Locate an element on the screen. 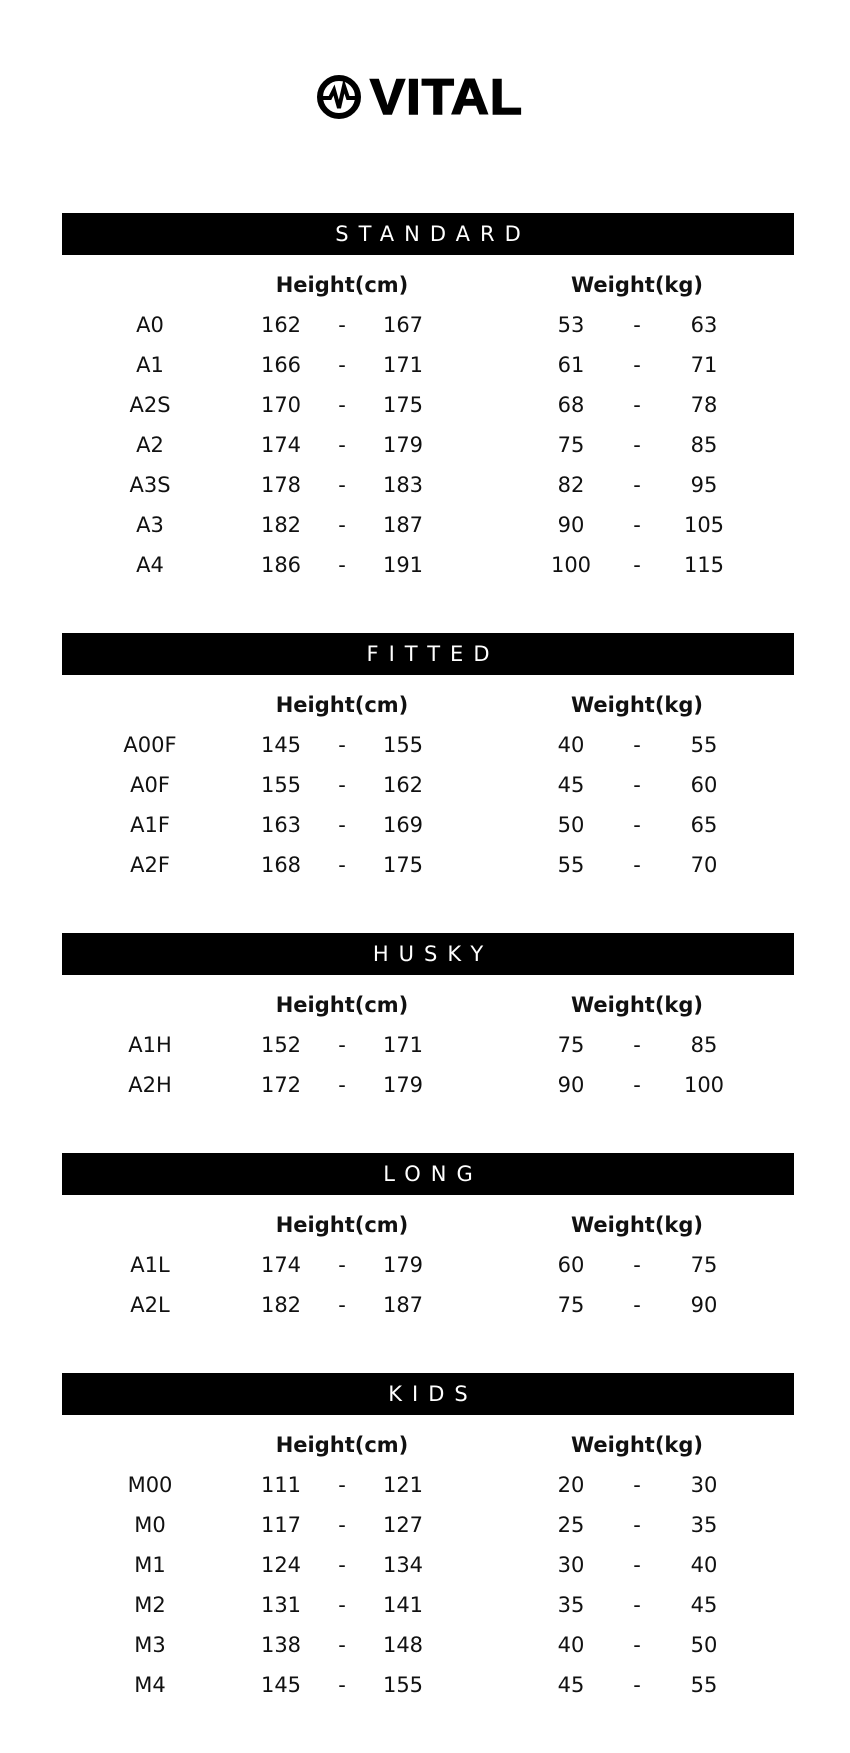  height-min: 163 is located at coordinates (281, 825).